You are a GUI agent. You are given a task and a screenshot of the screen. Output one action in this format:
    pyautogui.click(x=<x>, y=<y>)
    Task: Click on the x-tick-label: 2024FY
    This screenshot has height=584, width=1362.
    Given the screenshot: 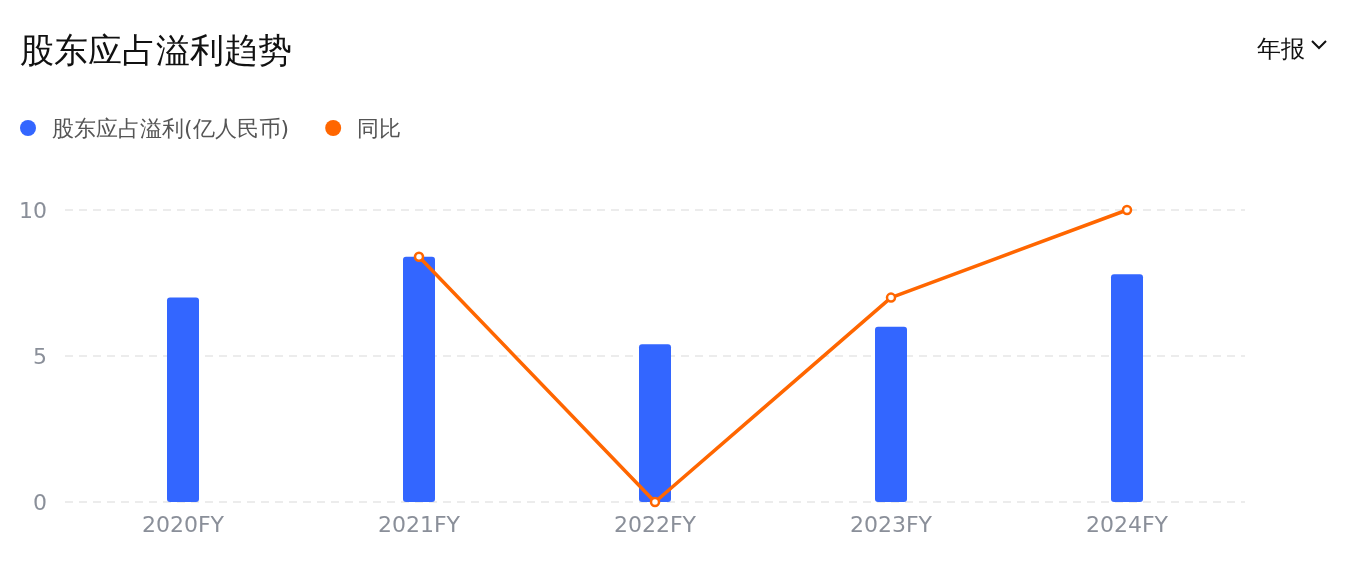 What is the action you would take?
    pyautogui.click(x=1127, y=524)
    